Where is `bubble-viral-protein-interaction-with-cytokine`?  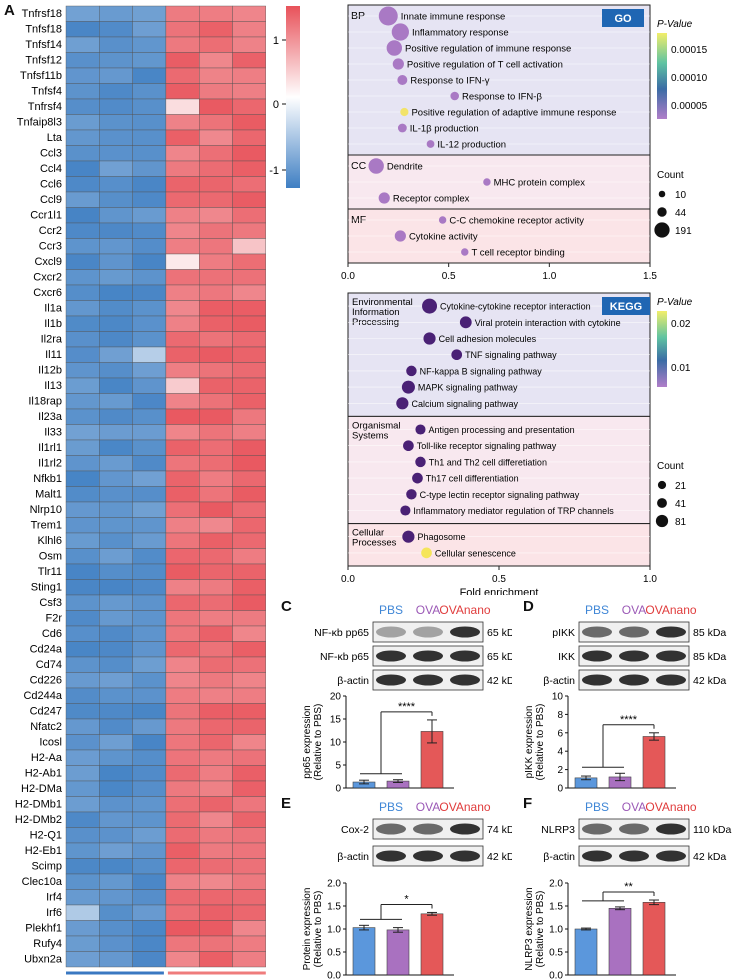
bubble-viral-protein-interaction-with-cytokine is located at coordinates (465, 322).